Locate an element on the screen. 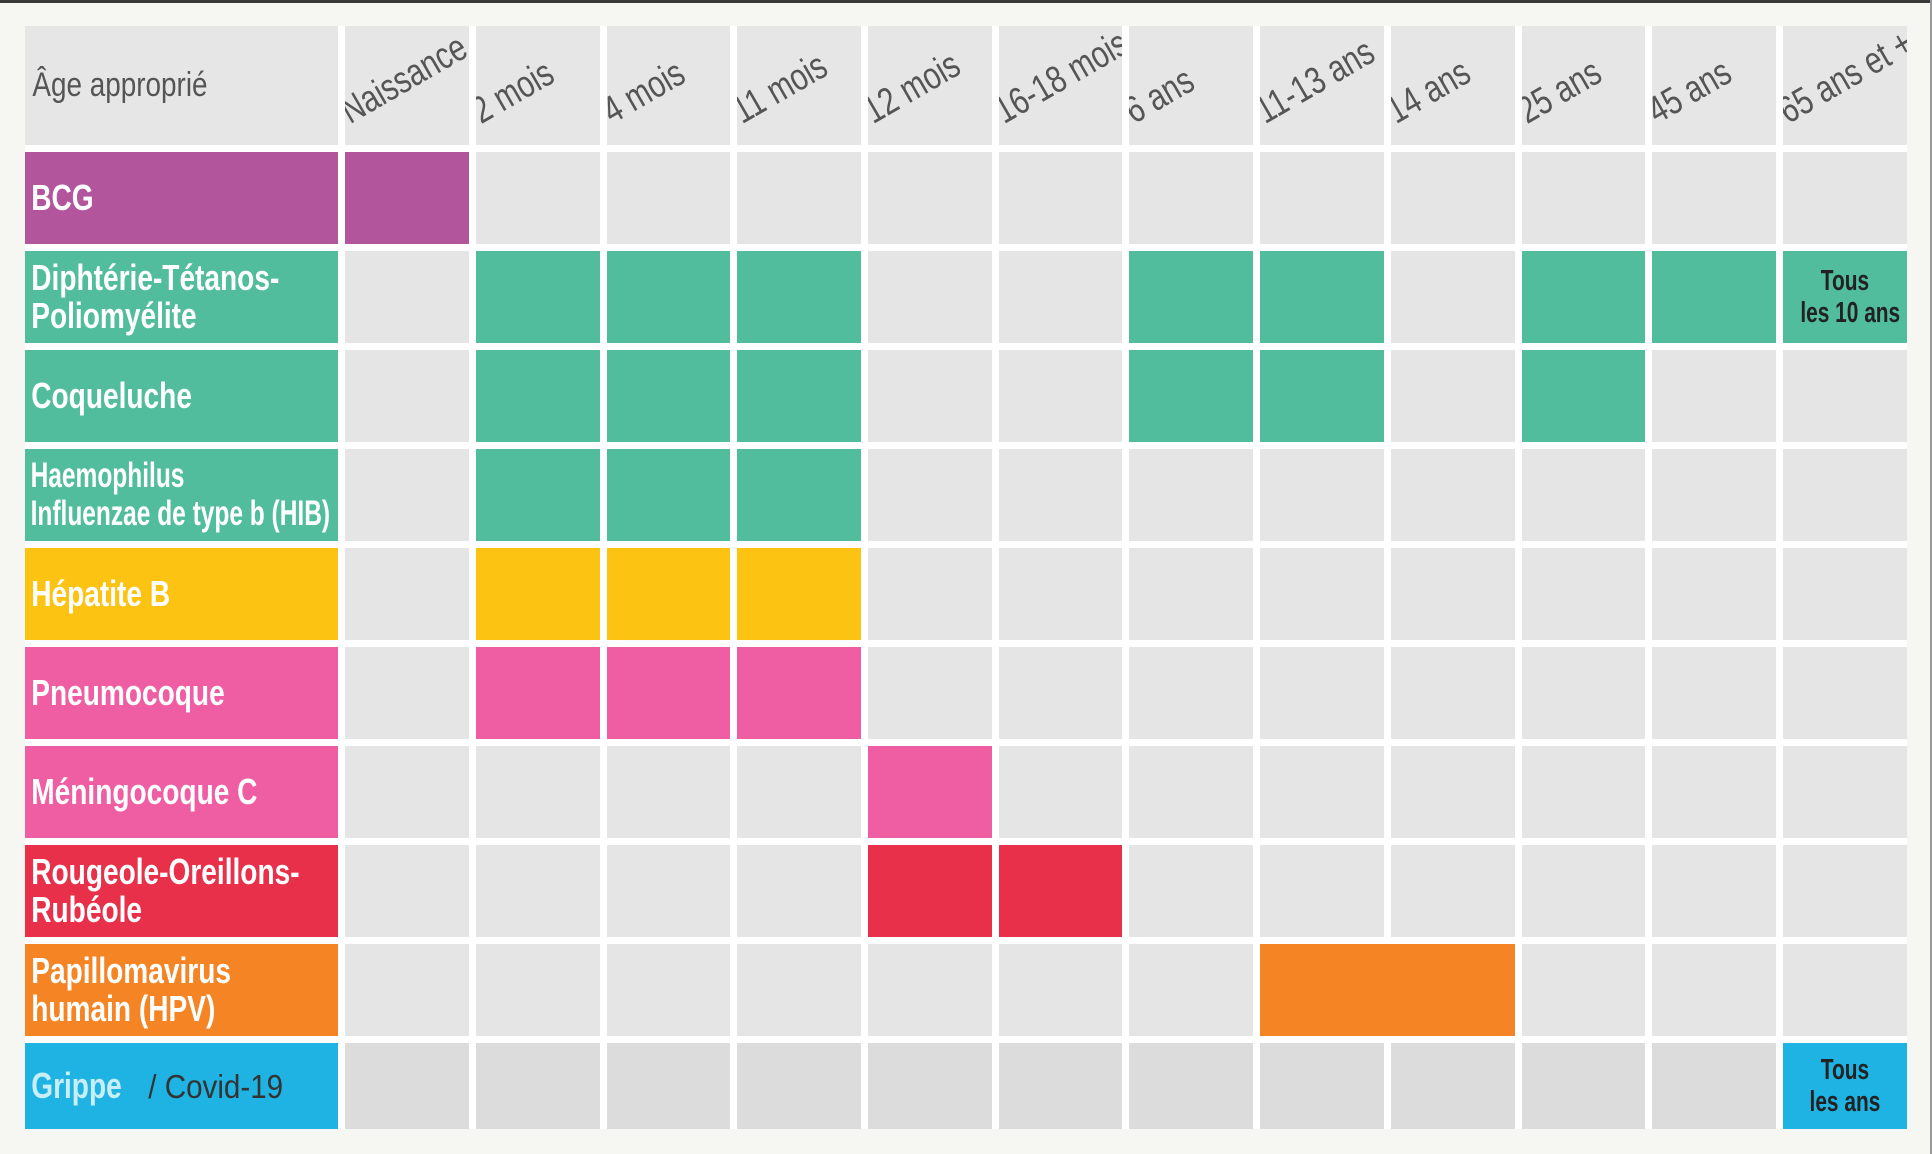  age-header: 2 mois is located at coordinates (537, 85).